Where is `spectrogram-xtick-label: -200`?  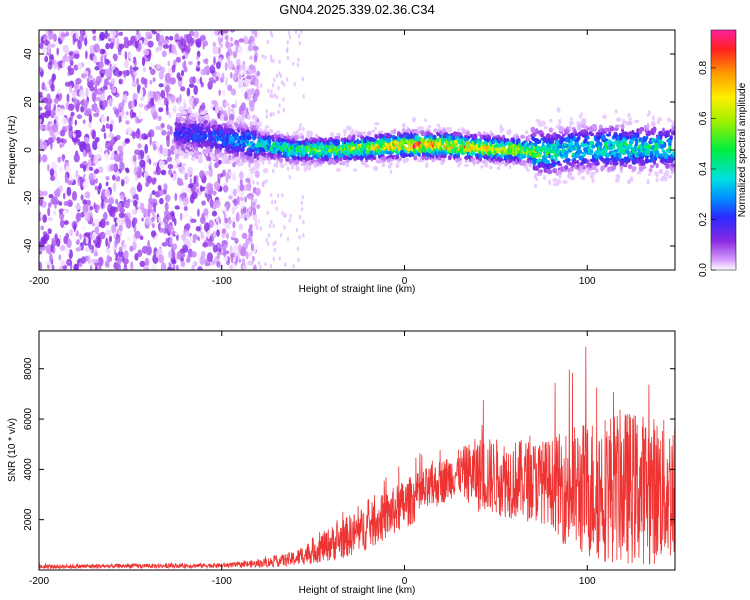
spectrogram-xtick-label: -200 is located at coordinates (39, 281).